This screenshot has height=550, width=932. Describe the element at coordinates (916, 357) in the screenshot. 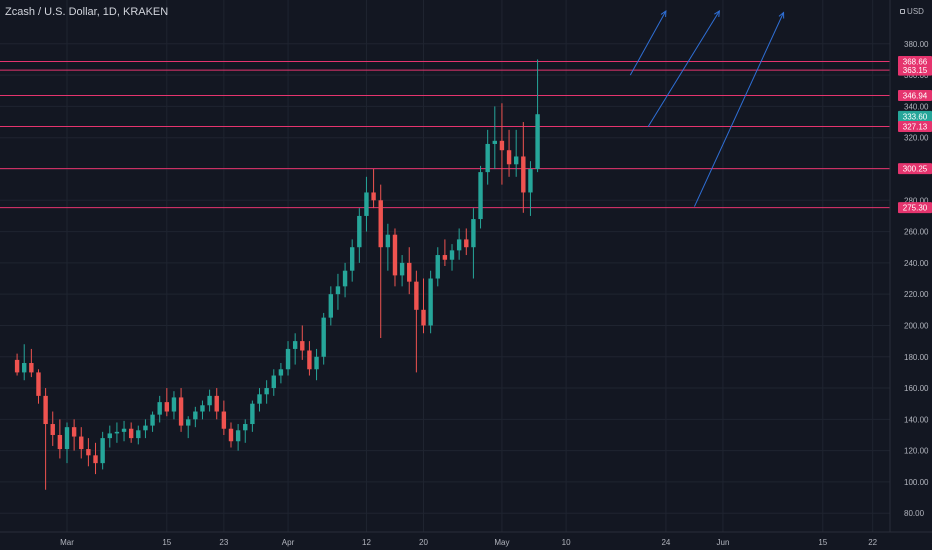

I see `price-tick-label: 180.00` at that location.